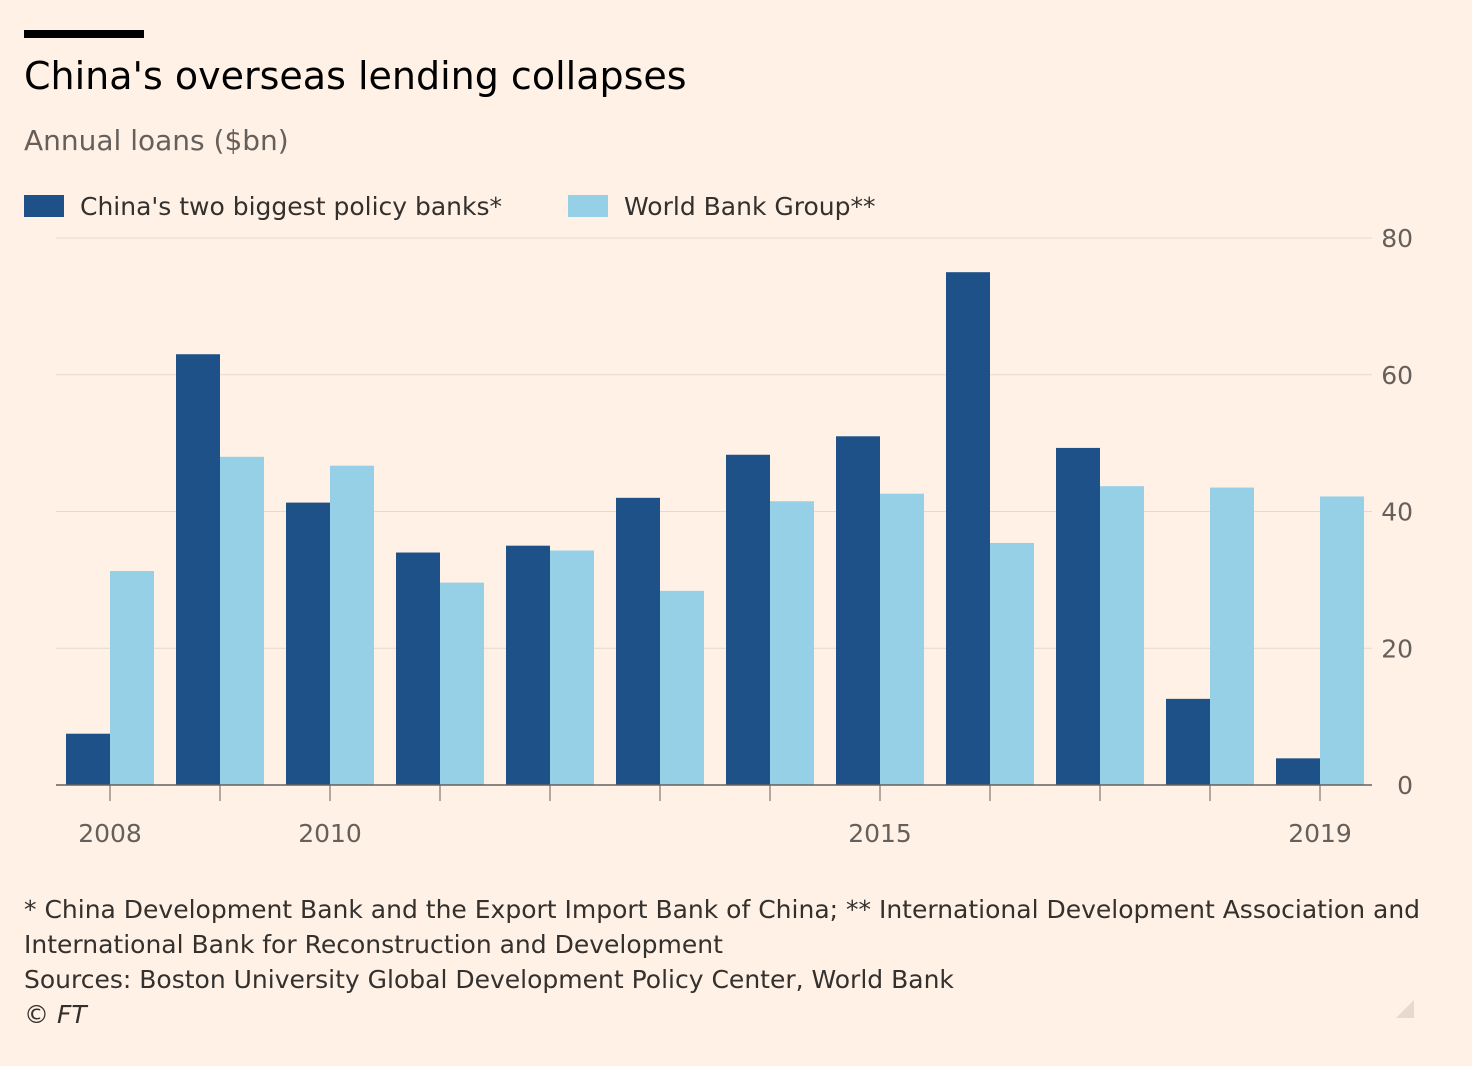 This screenshot has height=1066, width=1472. I want to click on legend-label-china: China's two biggest policy banks*, so click(291, 206).